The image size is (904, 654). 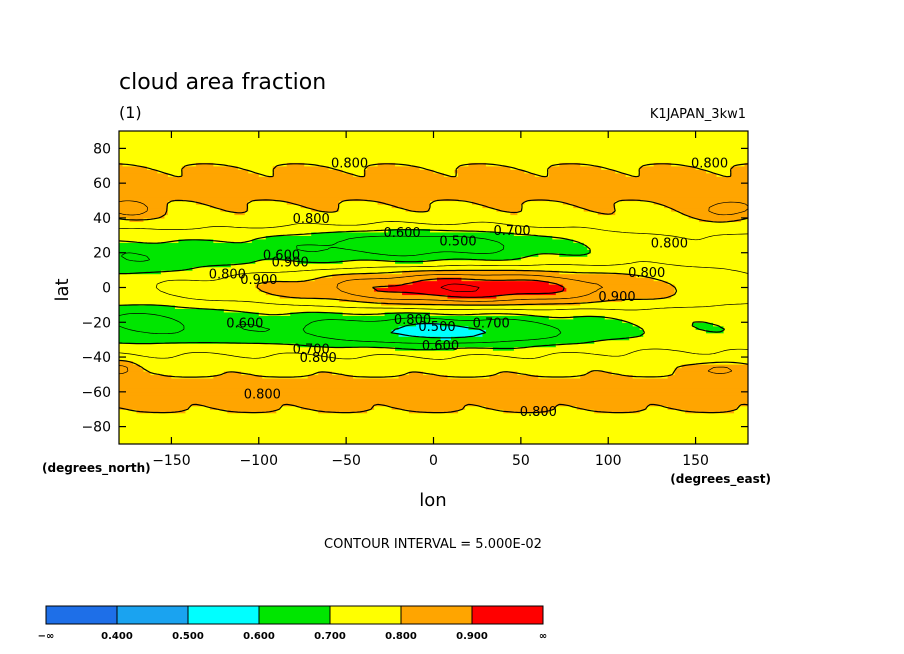 What do you see at coordinates (188, 636) in the screenshot?
I see `colorbar-label: 0.500` at bounding box center [188, 636].